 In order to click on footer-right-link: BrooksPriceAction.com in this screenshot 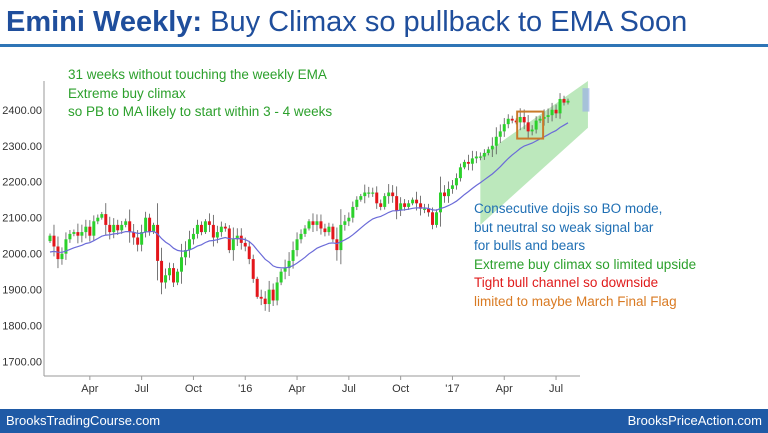, I will do `click(694, 420)`.